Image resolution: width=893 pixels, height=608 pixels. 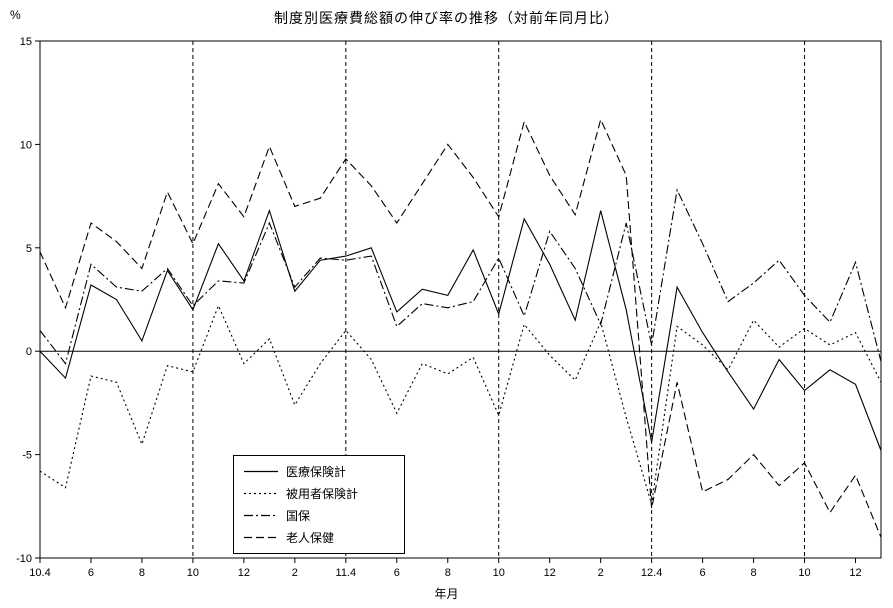 I want to click on chart-title: 制度別医療費総額の伸び率の推移（対前年同月比）, so click(x=446, y=18).